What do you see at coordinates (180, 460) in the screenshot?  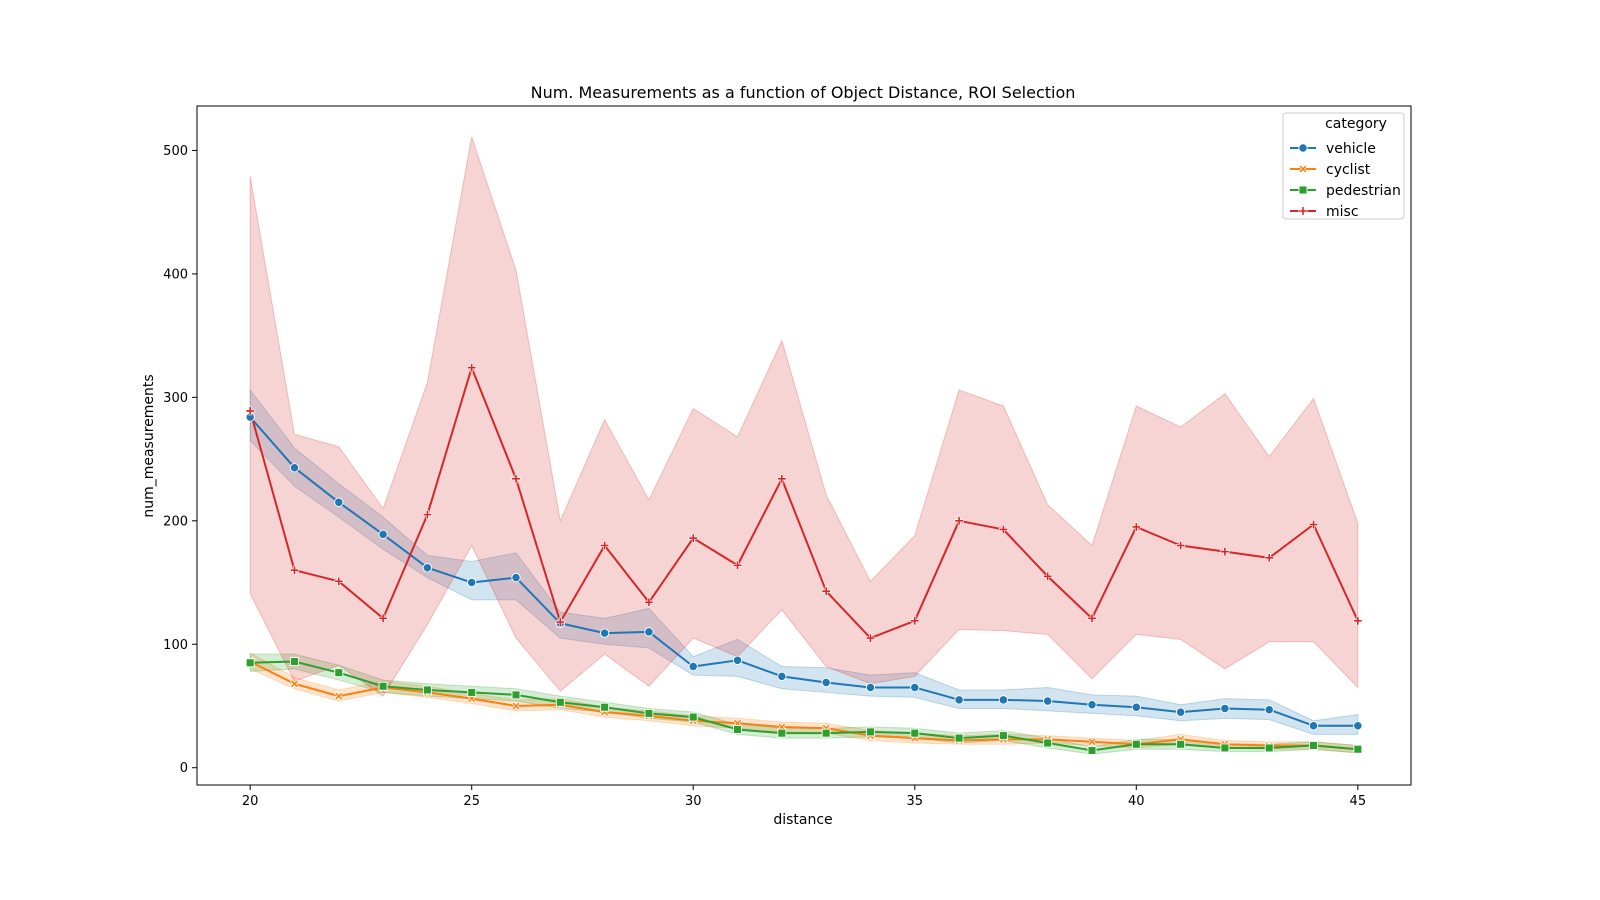 I see `y-axis: 0 100 200 300 400 500` at bounding box center [180, 460].